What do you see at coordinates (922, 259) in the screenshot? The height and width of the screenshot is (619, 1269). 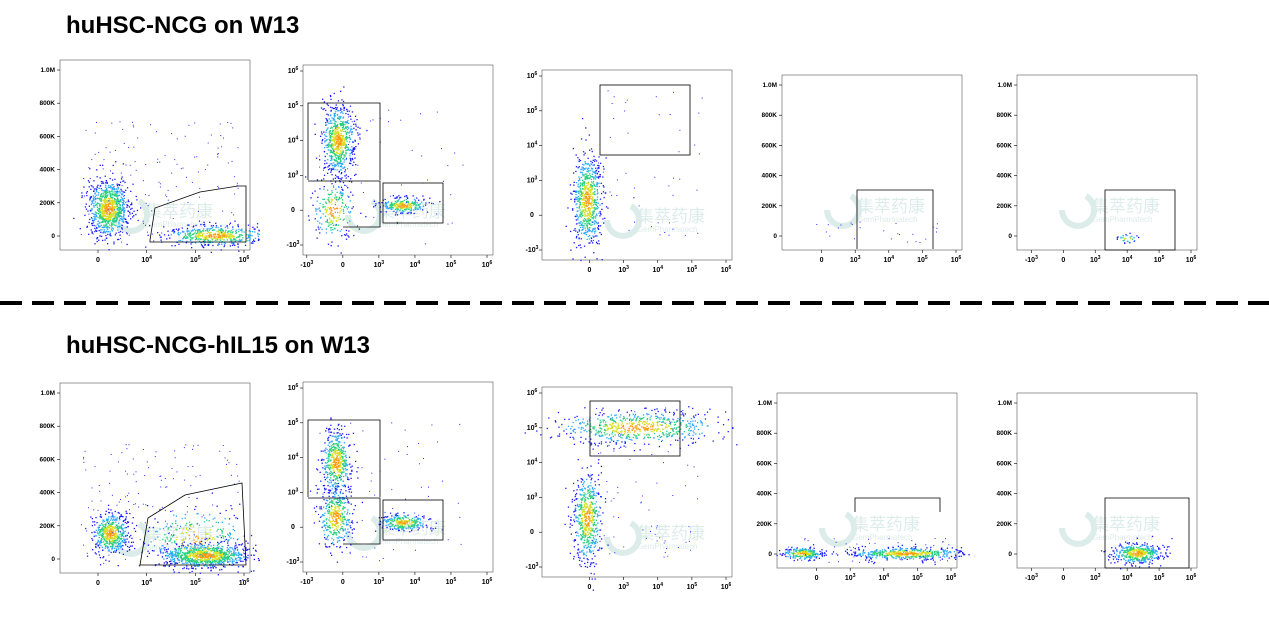 I see `x-tick-label: 10⁵` at bounding box center [922, 259].